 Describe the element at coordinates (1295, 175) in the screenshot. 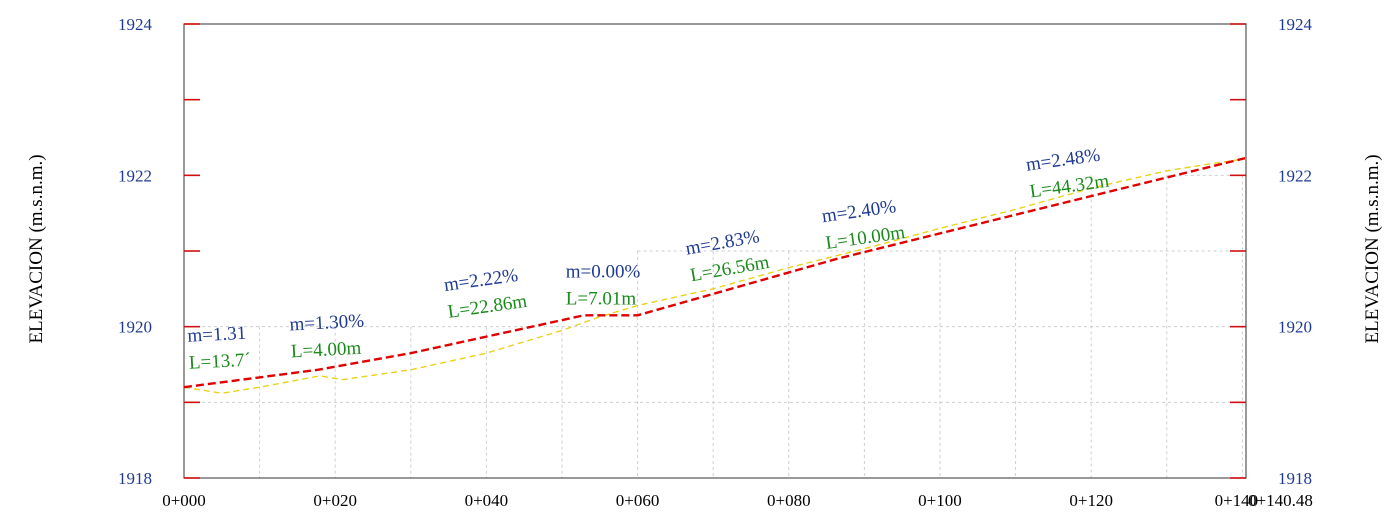

I see `y-tick-label-right: 1922` at that location.